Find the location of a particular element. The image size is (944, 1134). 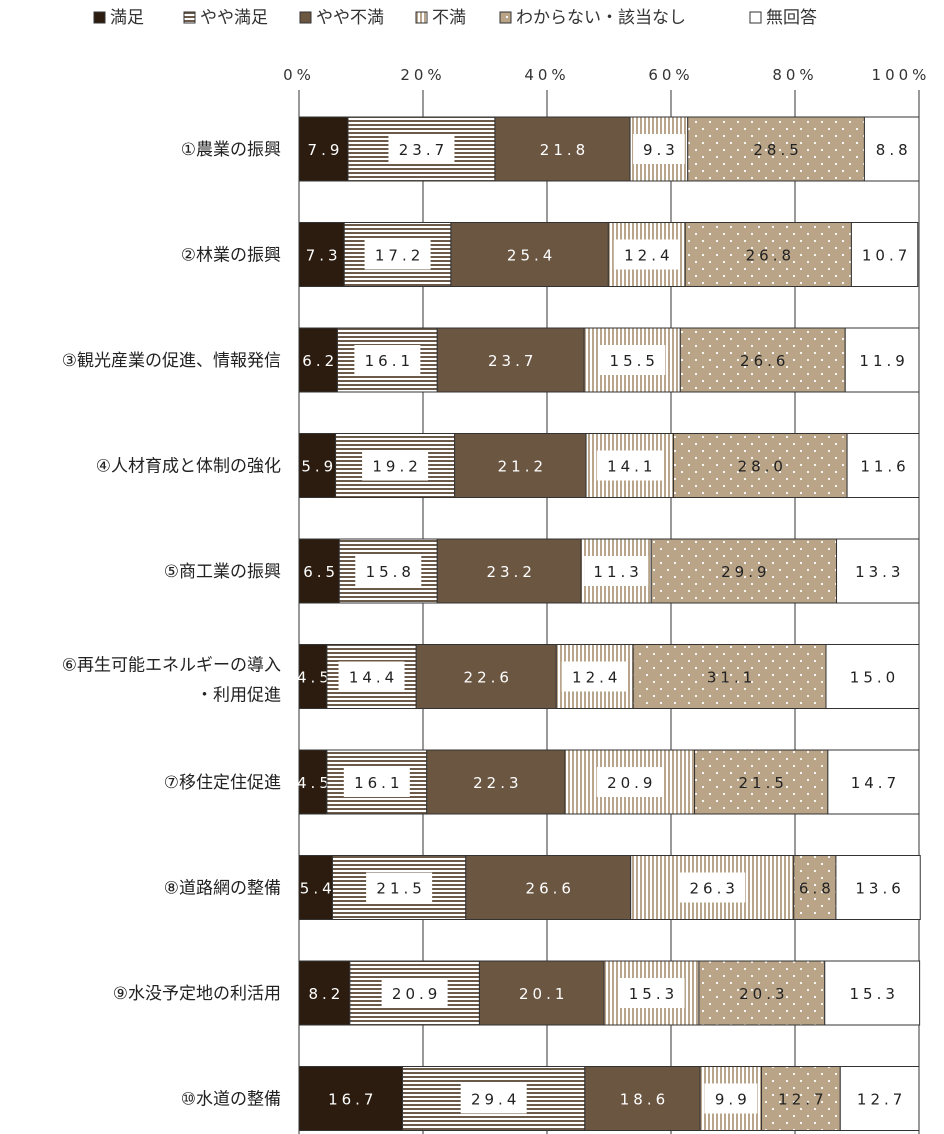

data-label-no-answer: 13.6 is located at coordinates (879, 889).